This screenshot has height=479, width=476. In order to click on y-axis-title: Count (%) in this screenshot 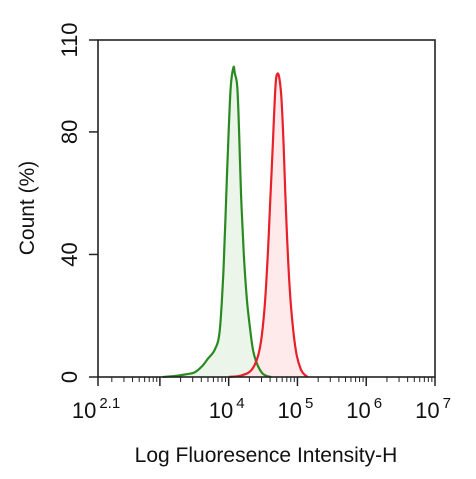, I will do `click(27, 208)`.